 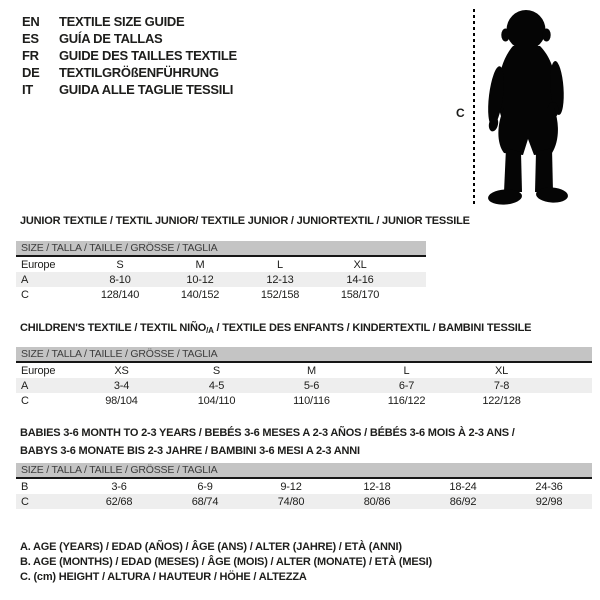 I want to click on table-cell: 4-5, so click(x=216, y=385).